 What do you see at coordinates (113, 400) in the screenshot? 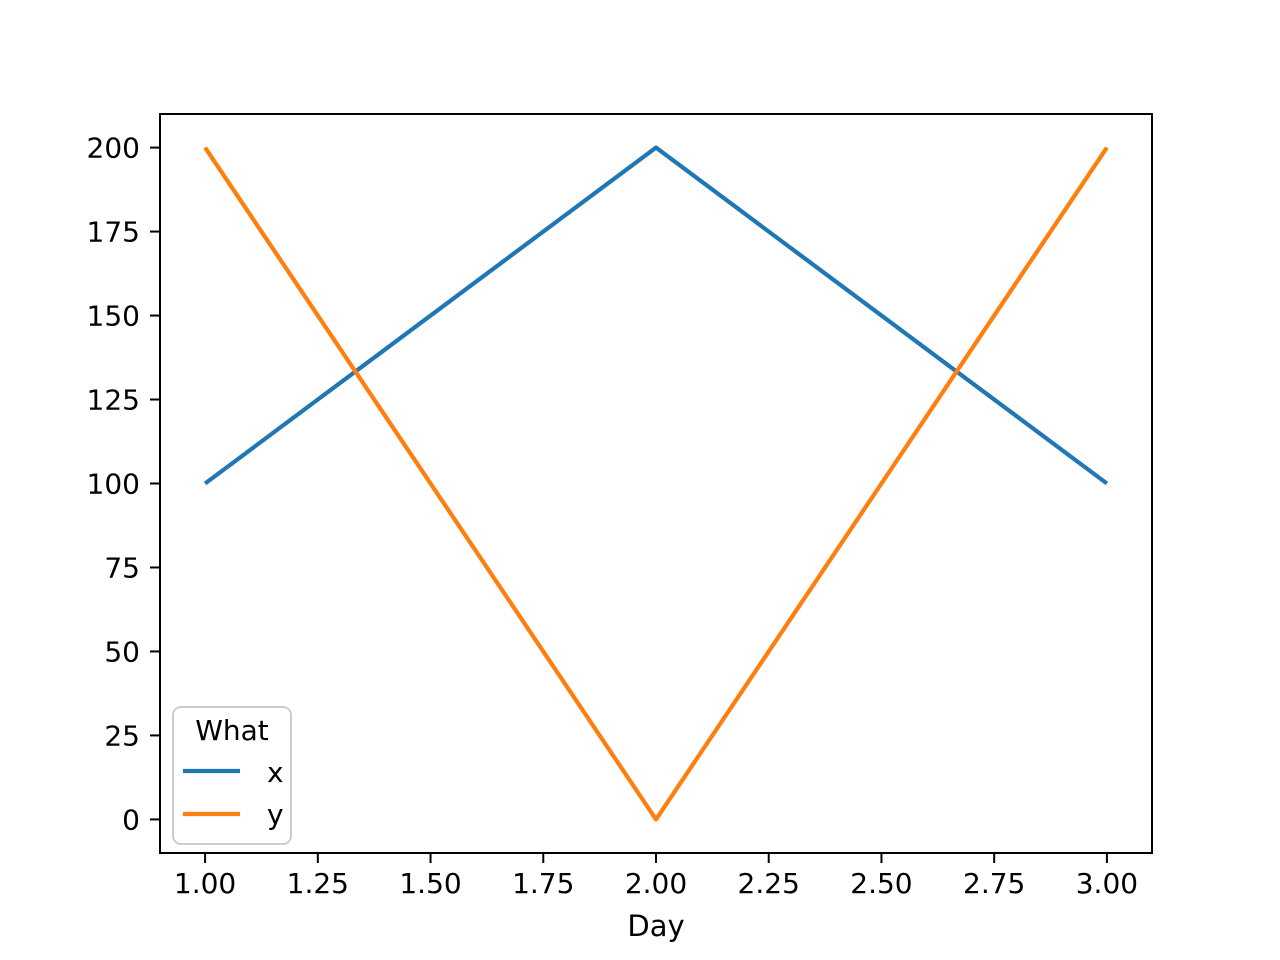
I see `y-tick-label: 125` at bounding box center [113, 400].